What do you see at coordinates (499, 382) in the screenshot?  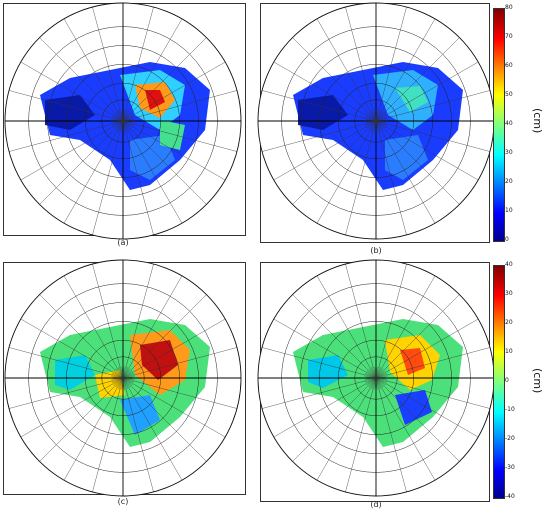 I see `colorbar-bottom` at bounding box center [499, 382].